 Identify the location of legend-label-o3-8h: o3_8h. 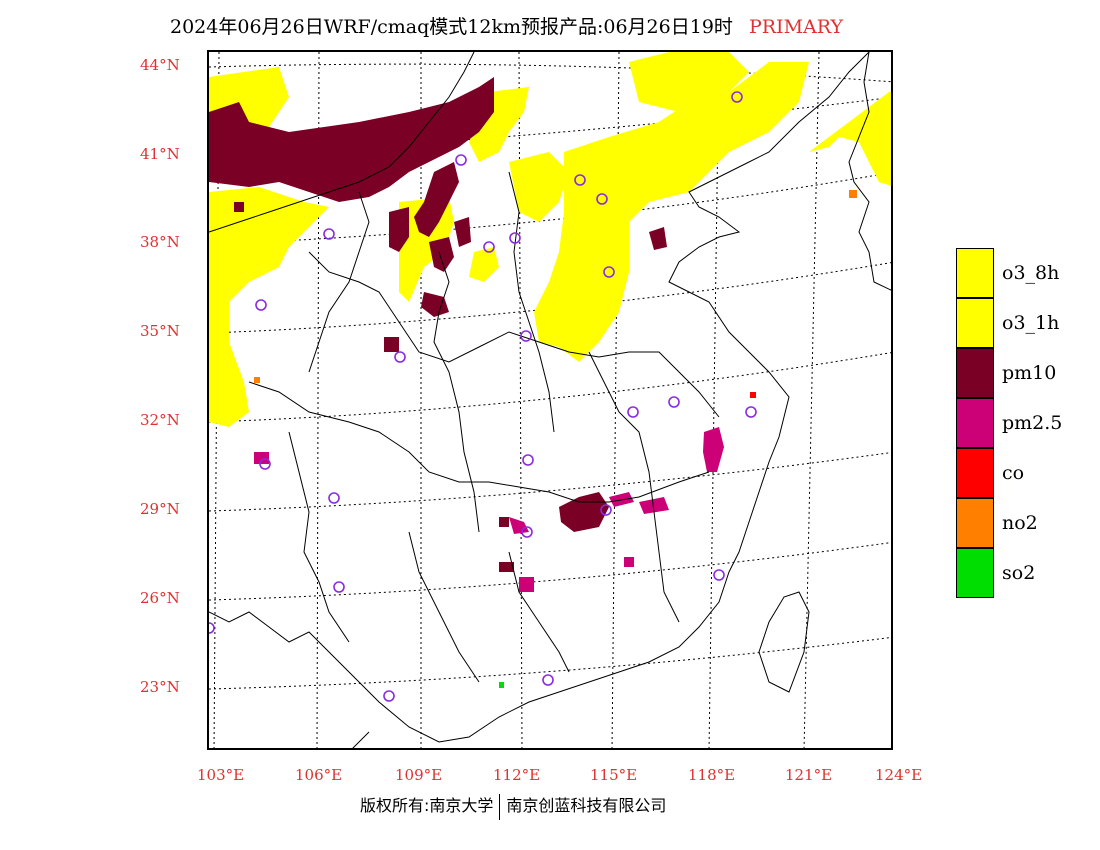
(1031, 273).